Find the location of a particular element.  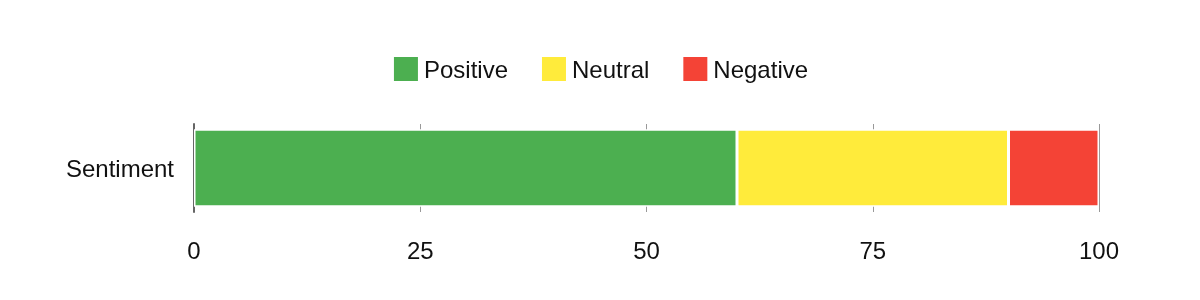

legend-label: Positive is located at coordinates (465, 69).